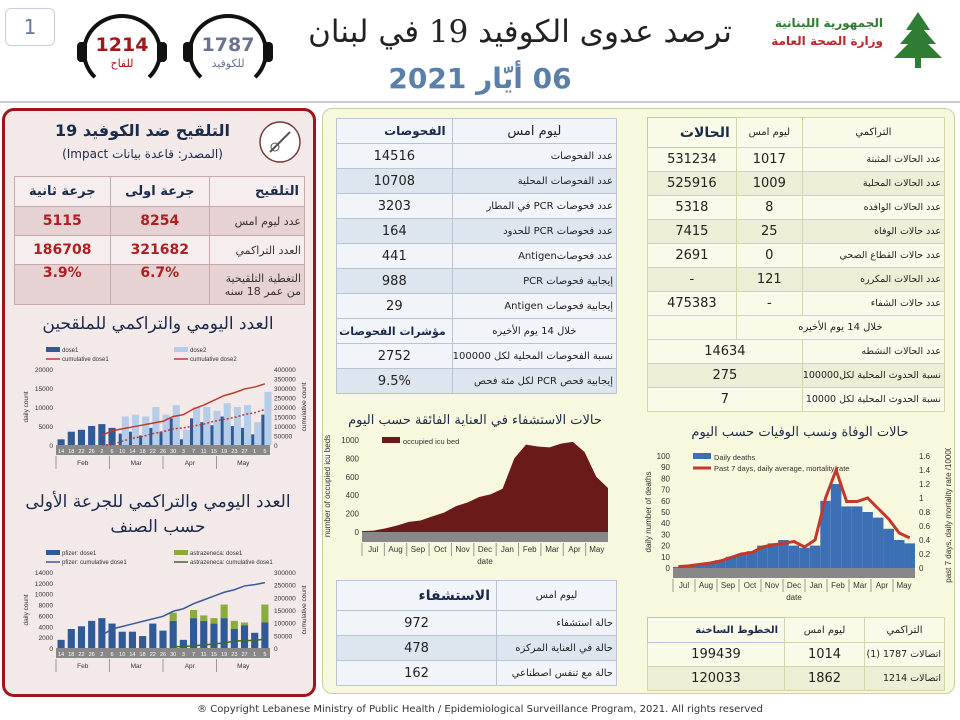 This screenshot has height=720, width=960. I want to click on month-label: Mar, so click(137, 666).